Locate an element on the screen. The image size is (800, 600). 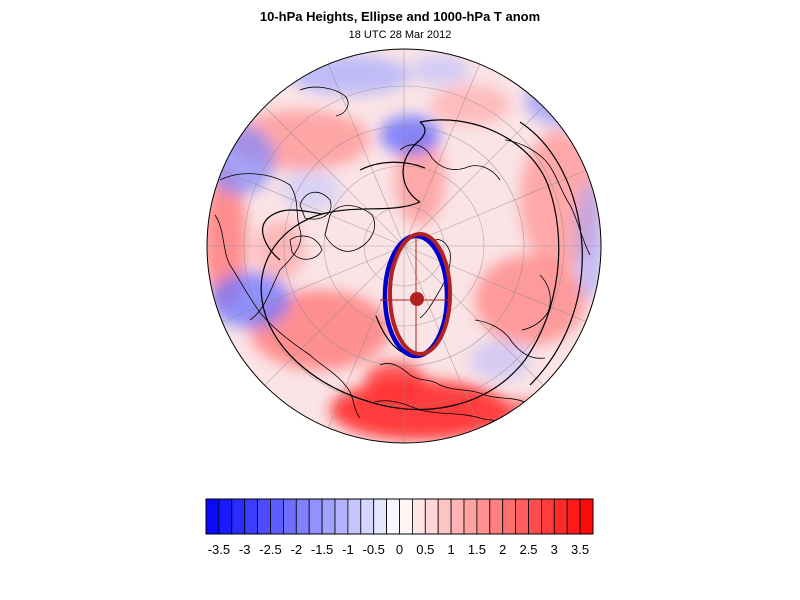
colorbar-tick-label: -3 is located at coordinates (244, 549).